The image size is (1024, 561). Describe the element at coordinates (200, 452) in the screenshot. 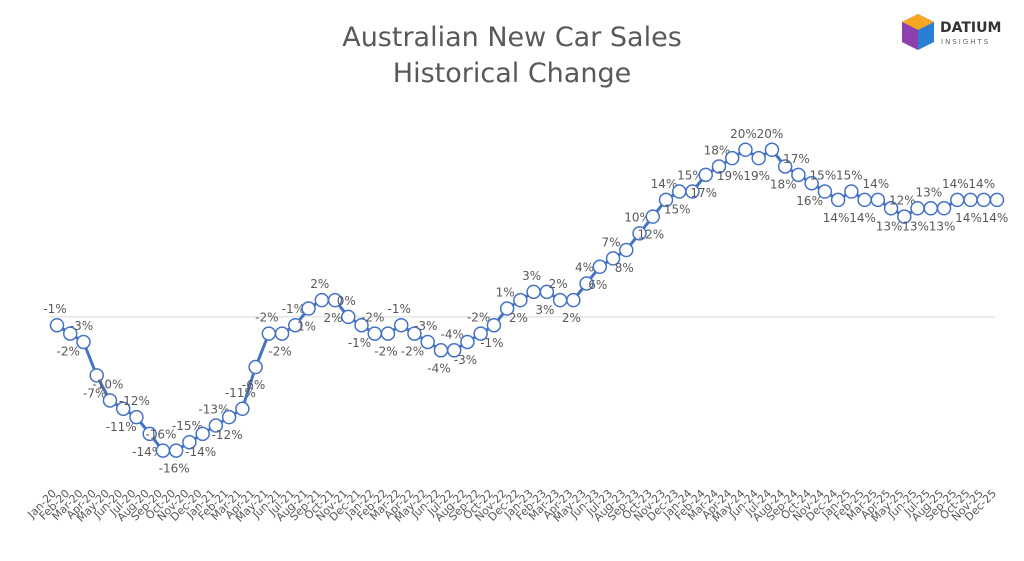

I see `data-label: -14%` at that location.